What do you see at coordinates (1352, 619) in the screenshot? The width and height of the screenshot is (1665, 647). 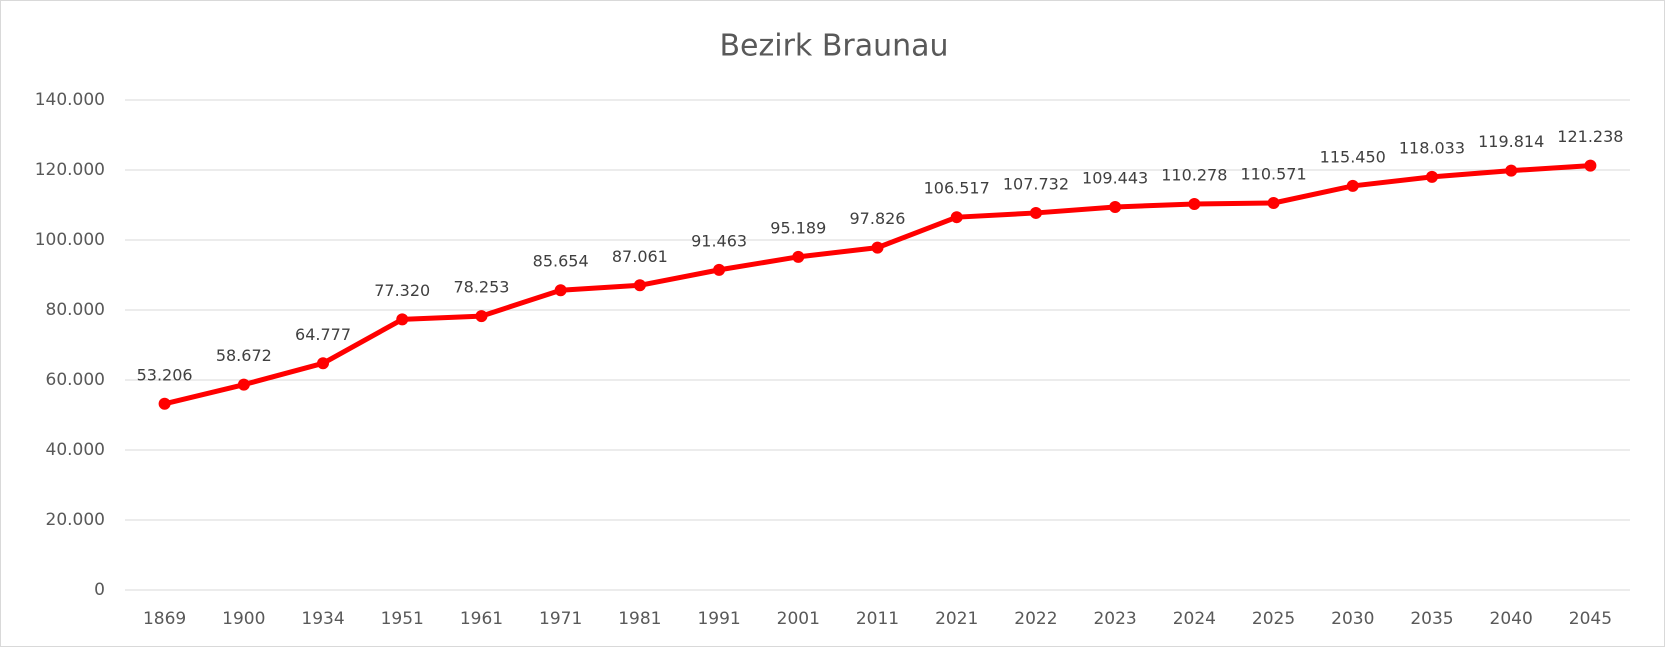 I see `x-tick-label: 2030` at bounding box center [1352, 619].